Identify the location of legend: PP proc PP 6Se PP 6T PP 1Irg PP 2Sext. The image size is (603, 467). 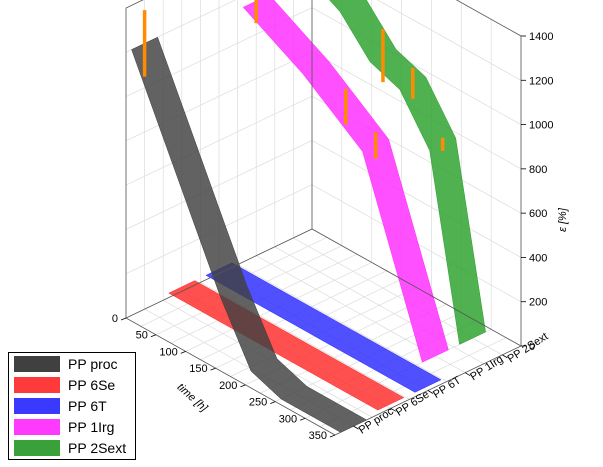
(72, 406).